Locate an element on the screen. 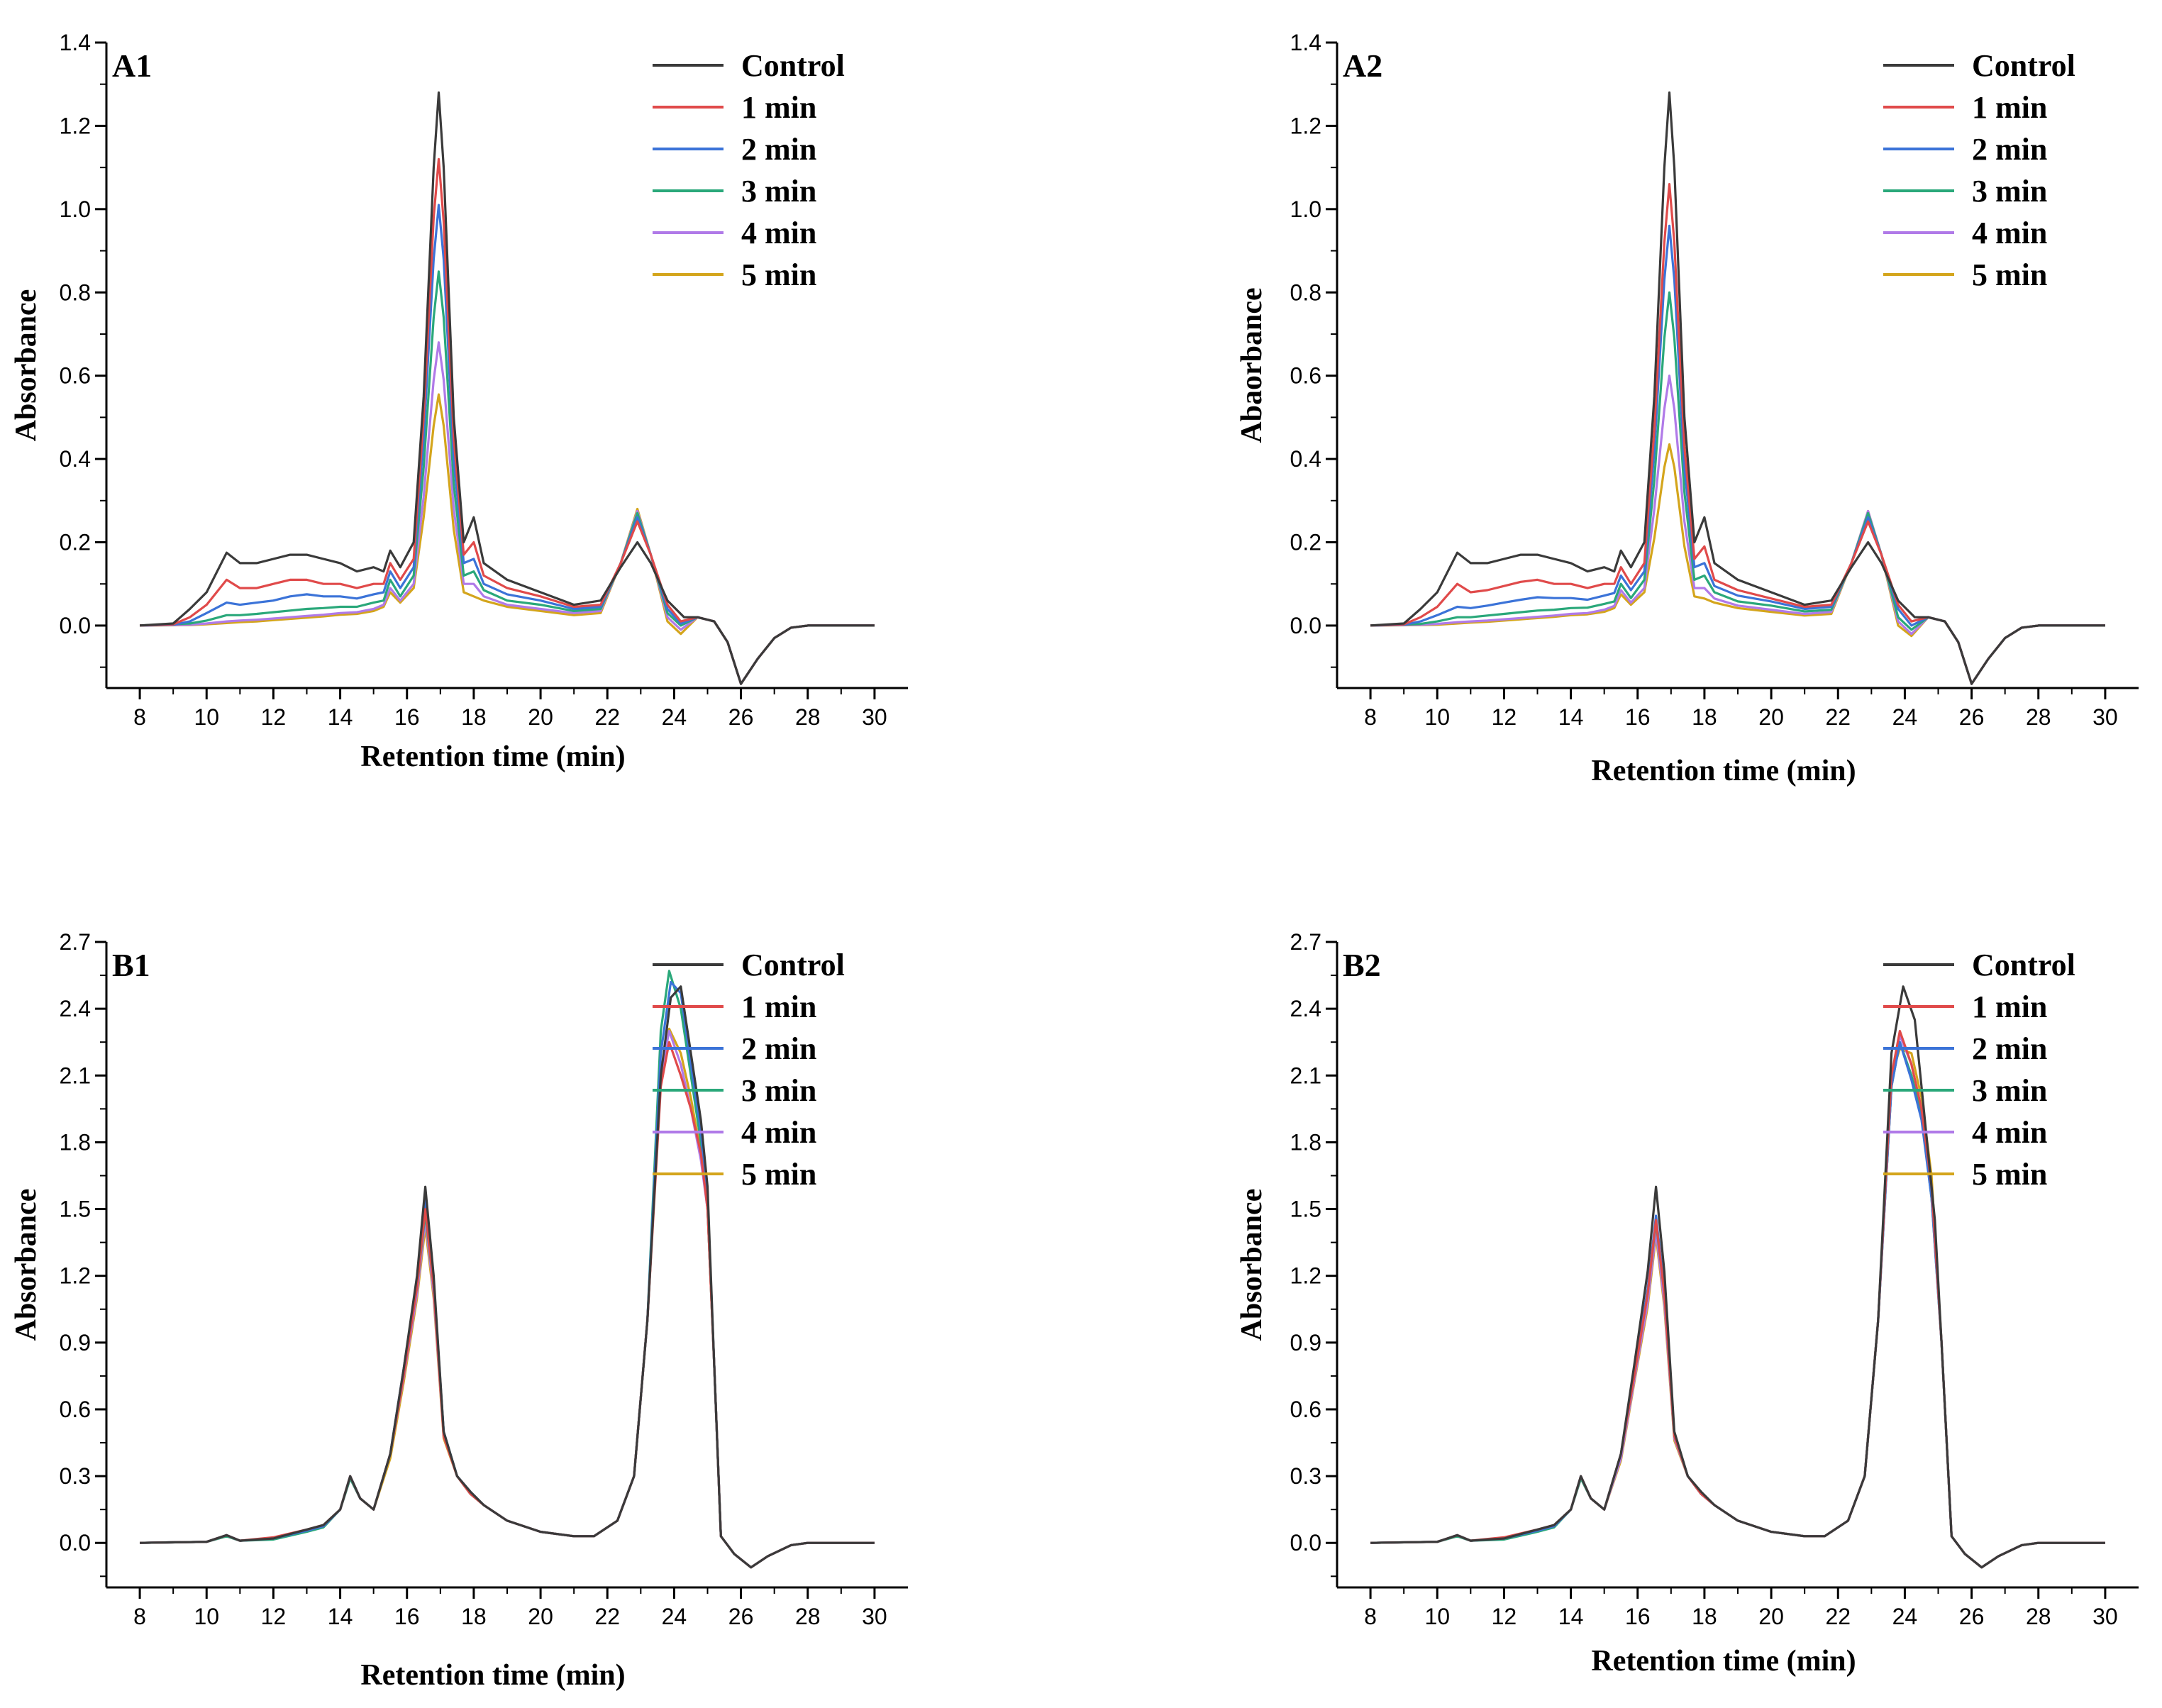 This screenshot has width=2162, height=1708. y-tick-label: 1.4 is located at coordinates (75, 43).